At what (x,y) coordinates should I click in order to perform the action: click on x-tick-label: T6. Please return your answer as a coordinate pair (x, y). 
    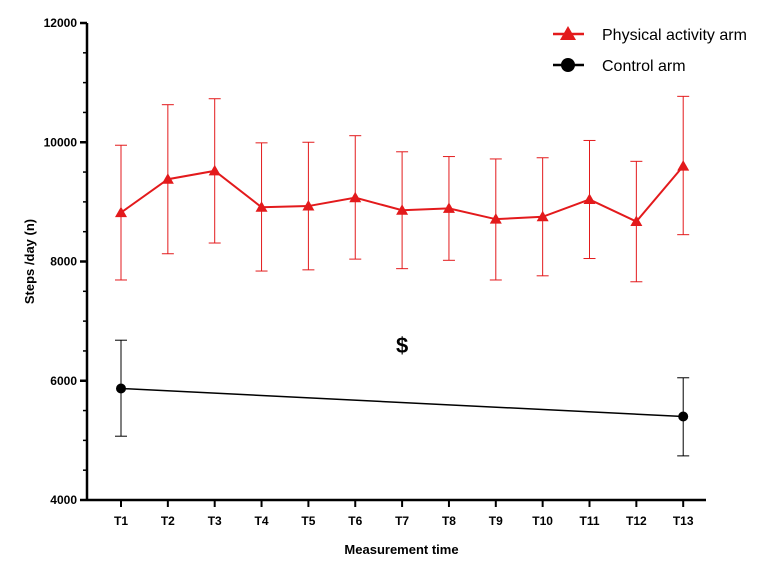
    Looking at the image, I should click on (355, 521).